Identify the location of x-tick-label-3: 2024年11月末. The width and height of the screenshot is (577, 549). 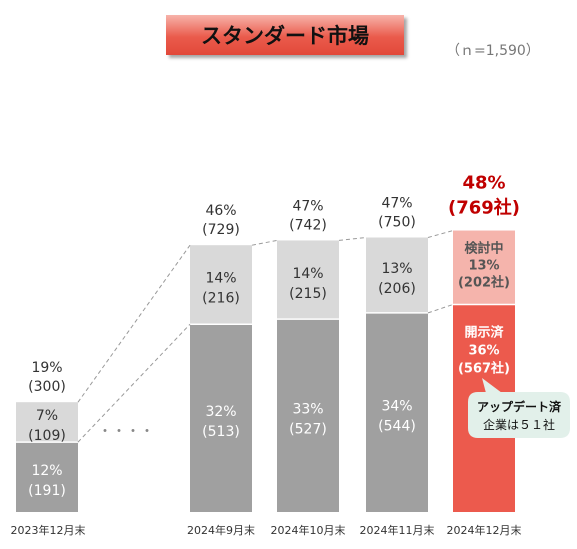
(397, 530).